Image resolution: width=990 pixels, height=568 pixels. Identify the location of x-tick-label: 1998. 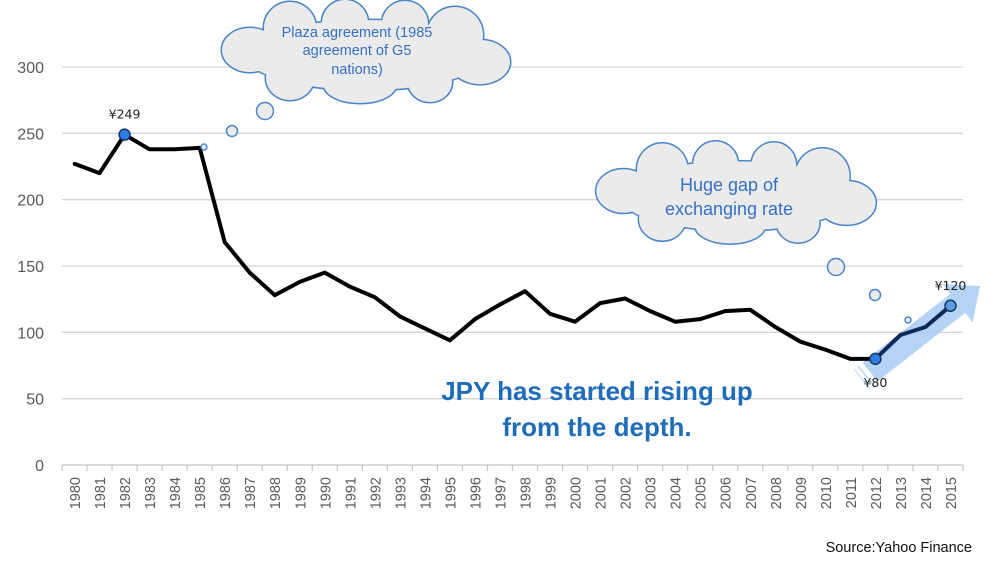
(527, 493).